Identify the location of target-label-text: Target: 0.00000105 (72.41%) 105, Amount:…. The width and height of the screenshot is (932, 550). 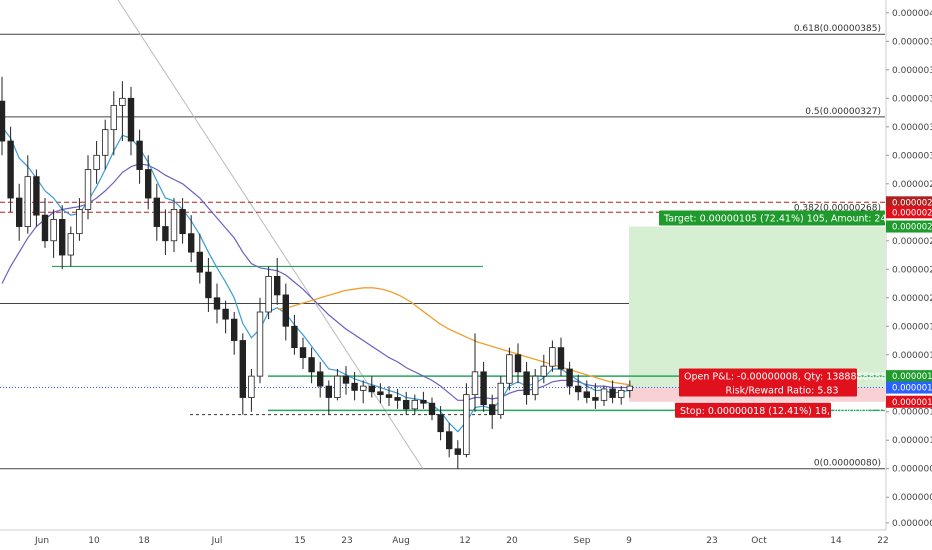
(788, 219).